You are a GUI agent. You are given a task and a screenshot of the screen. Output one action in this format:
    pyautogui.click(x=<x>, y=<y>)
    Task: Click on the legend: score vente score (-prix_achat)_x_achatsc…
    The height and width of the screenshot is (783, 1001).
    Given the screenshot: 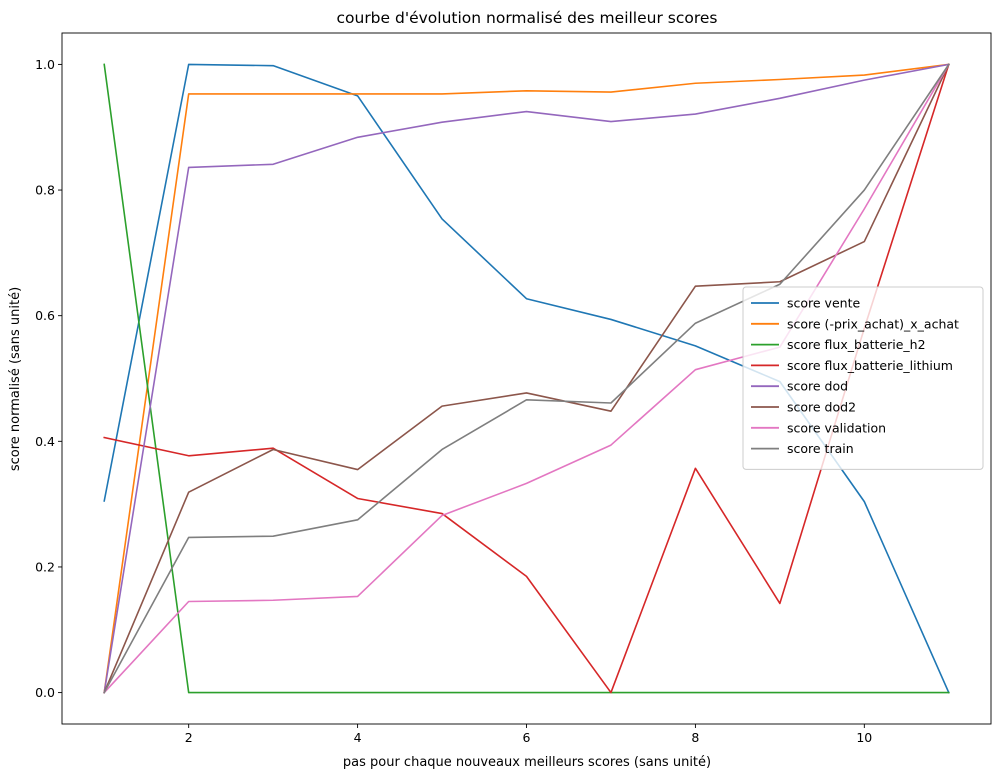 What is the action you would take?
    pyautogui.click(x=863, y=378)
    